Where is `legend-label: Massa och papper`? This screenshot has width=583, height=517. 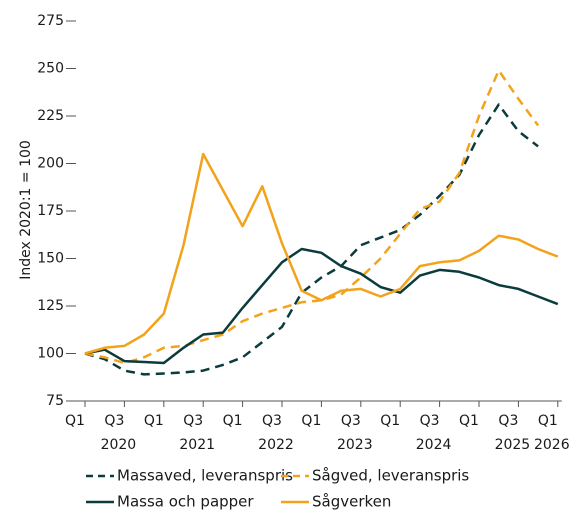 legend-label: Massa och papper is located at coordinates (185, 502).